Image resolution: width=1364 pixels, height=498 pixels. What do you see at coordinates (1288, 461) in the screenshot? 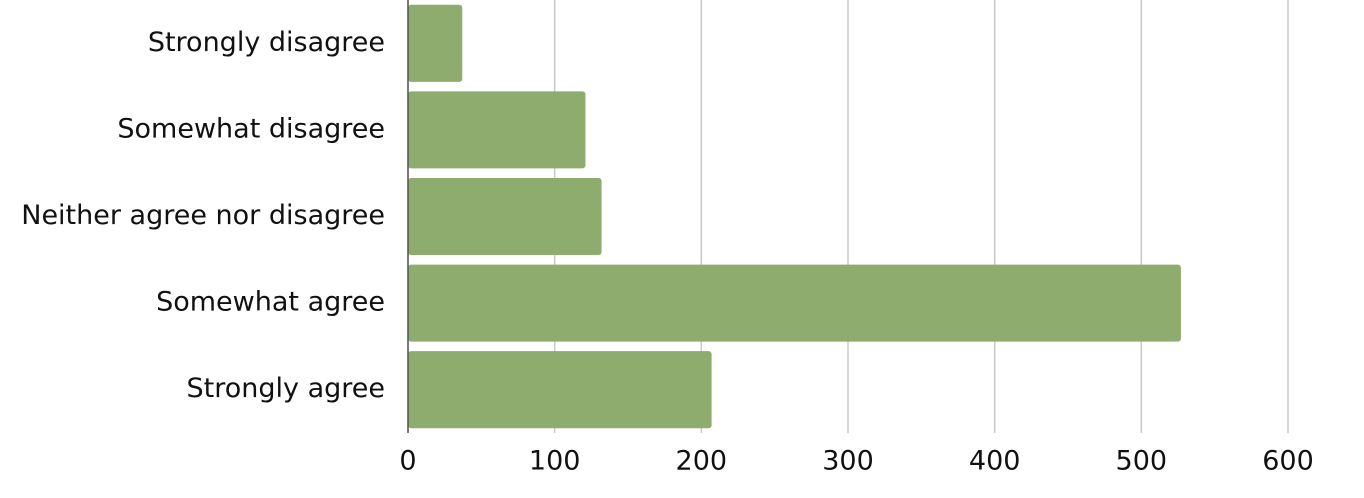
I see `x-tick-label: 600` at bounding box center [1288, 461].